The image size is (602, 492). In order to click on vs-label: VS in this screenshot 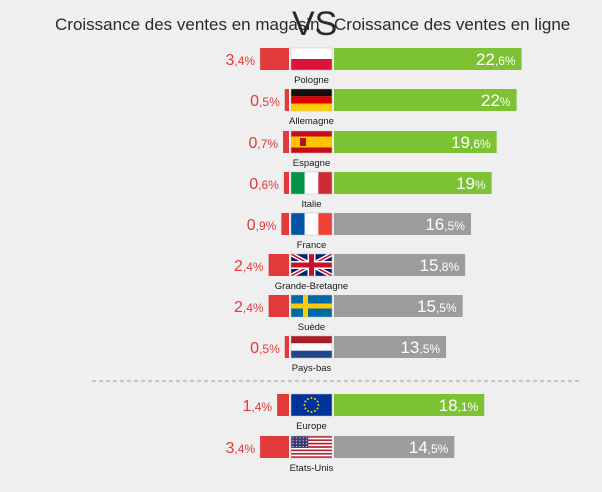, I will do `click(314, 24)`.